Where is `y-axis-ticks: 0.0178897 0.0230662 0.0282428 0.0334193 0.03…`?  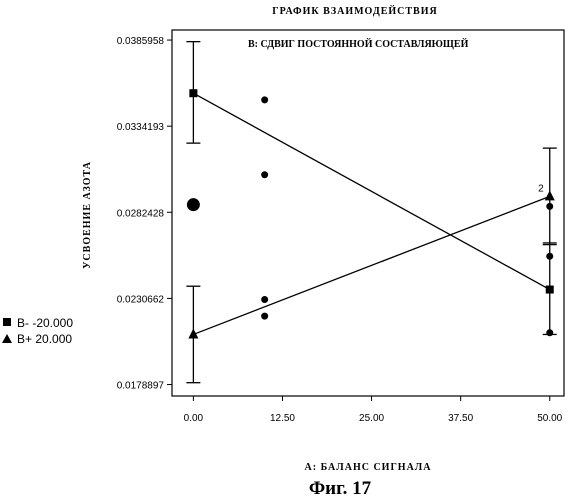
y-axis-ticks: 0.0178897 0.0230662 0.0282428 0.0334193 0.03… is located at coordinates (144, 213).